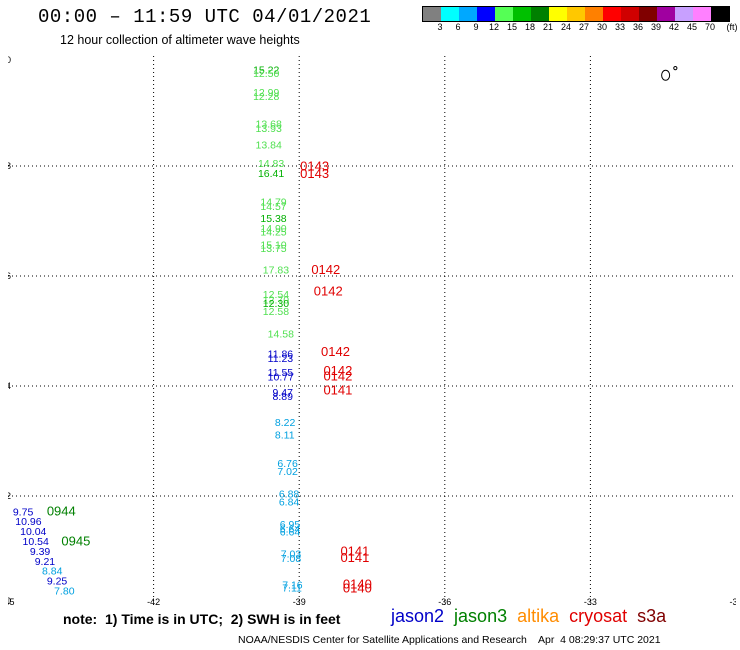  I want to click on x-tick-label: -33, so click(590, 601).